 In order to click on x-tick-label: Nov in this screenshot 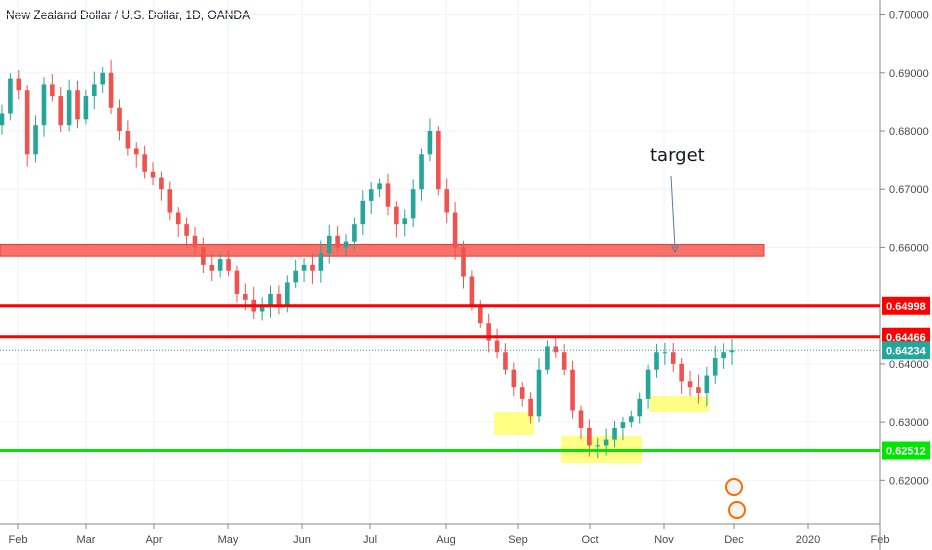, I will do `click(664, 540)`.